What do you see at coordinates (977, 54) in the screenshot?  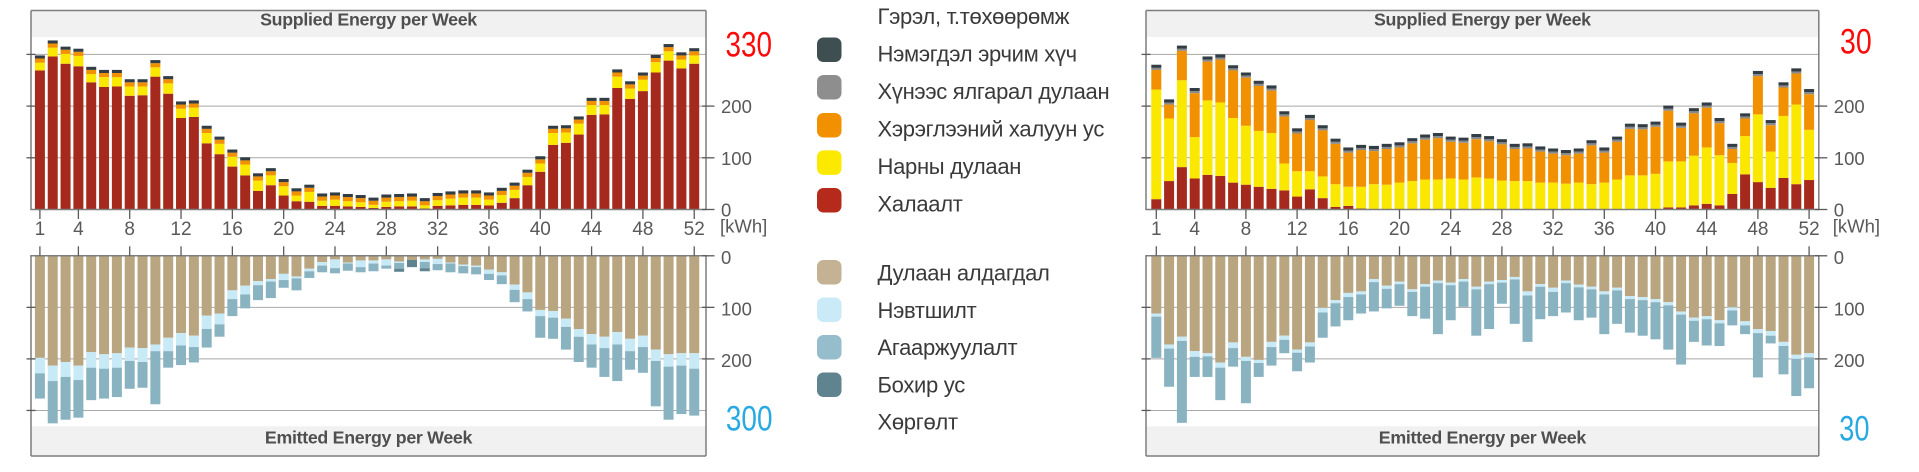 I see `svg-text: Нэмэгдэл эрчим хүч` at bounding box center [977, 54].